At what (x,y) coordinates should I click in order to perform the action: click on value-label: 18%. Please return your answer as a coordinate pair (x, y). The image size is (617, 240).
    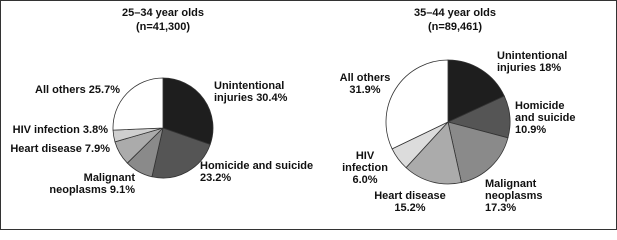
    Looking at the image, I should click on (550, 68).